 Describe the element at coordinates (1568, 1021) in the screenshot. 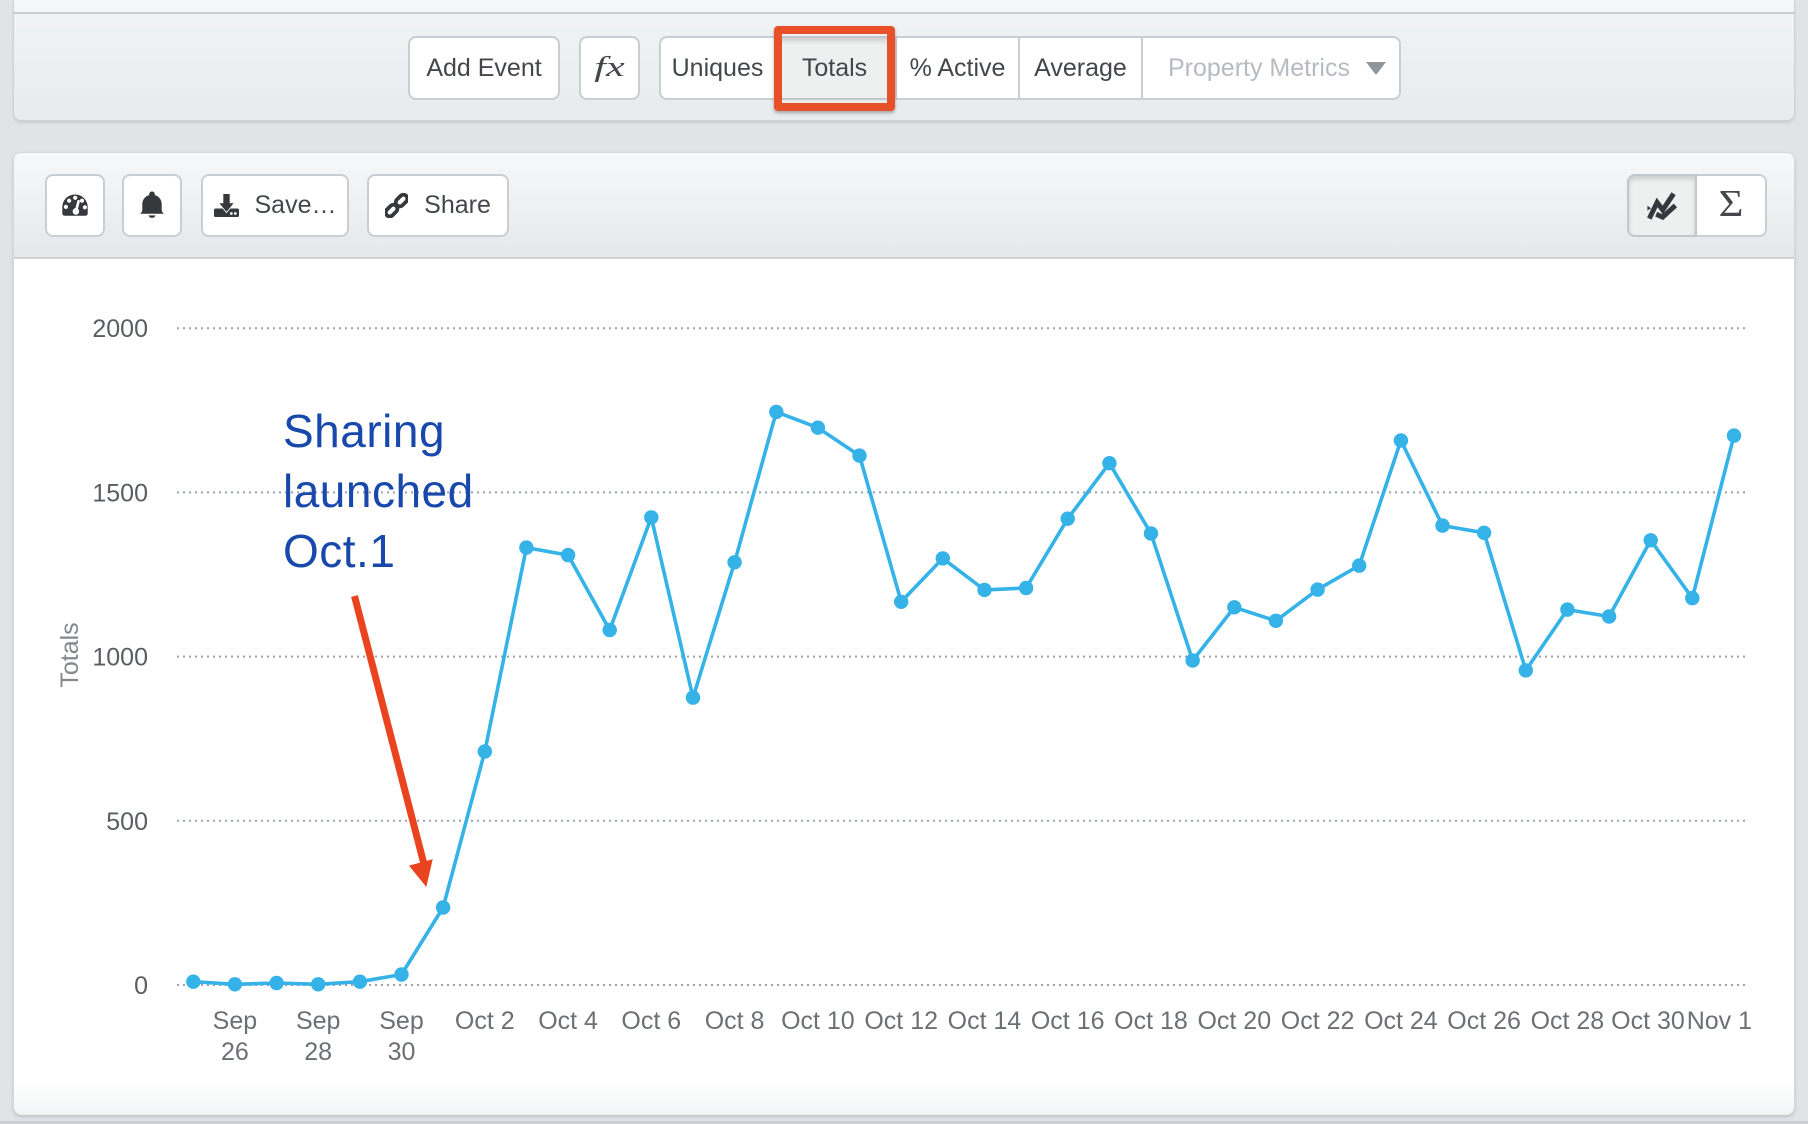

I see `svg-text: Oct 28` at that location.